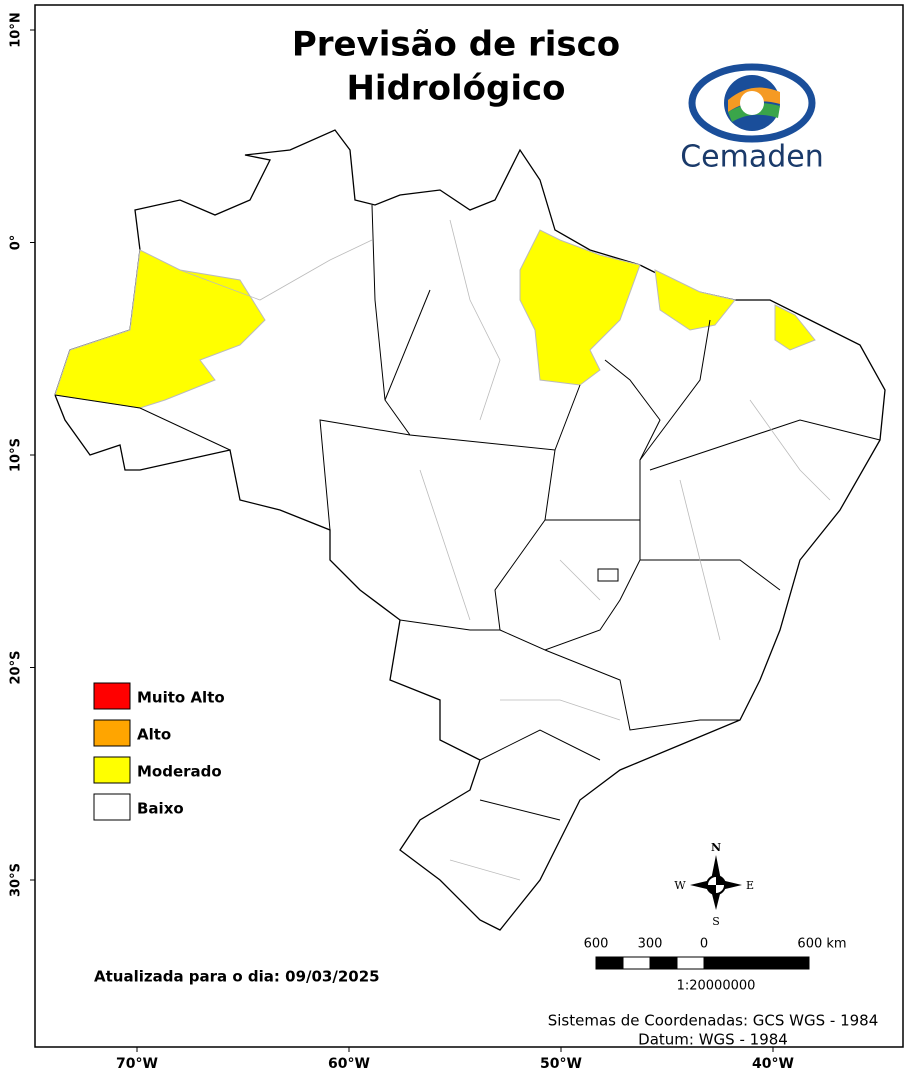 The image size is (916, 1080). What do you see at coordinates (561, 1064) in the screenshot?
I see `longitude-label: 50°W` at bounding box center [561, 1064].